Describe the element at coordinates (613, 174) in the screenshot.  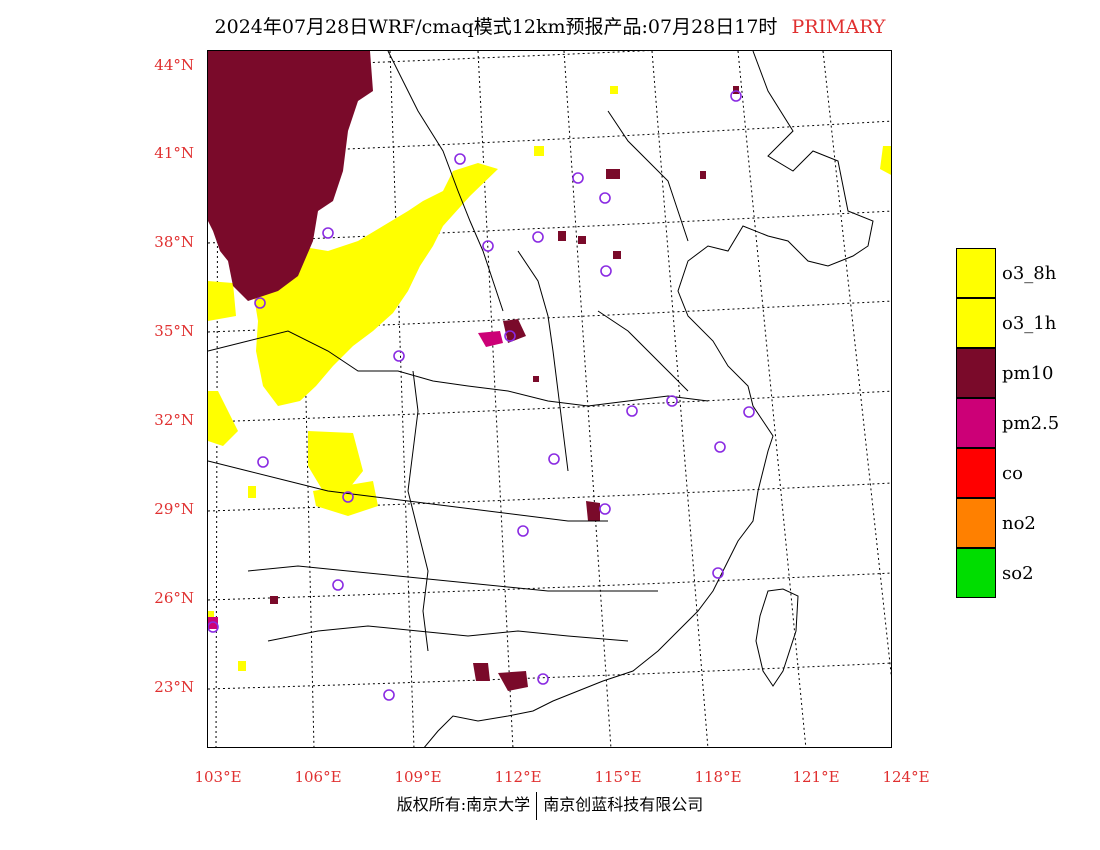
I see `pm10-region-beijing` at that location.